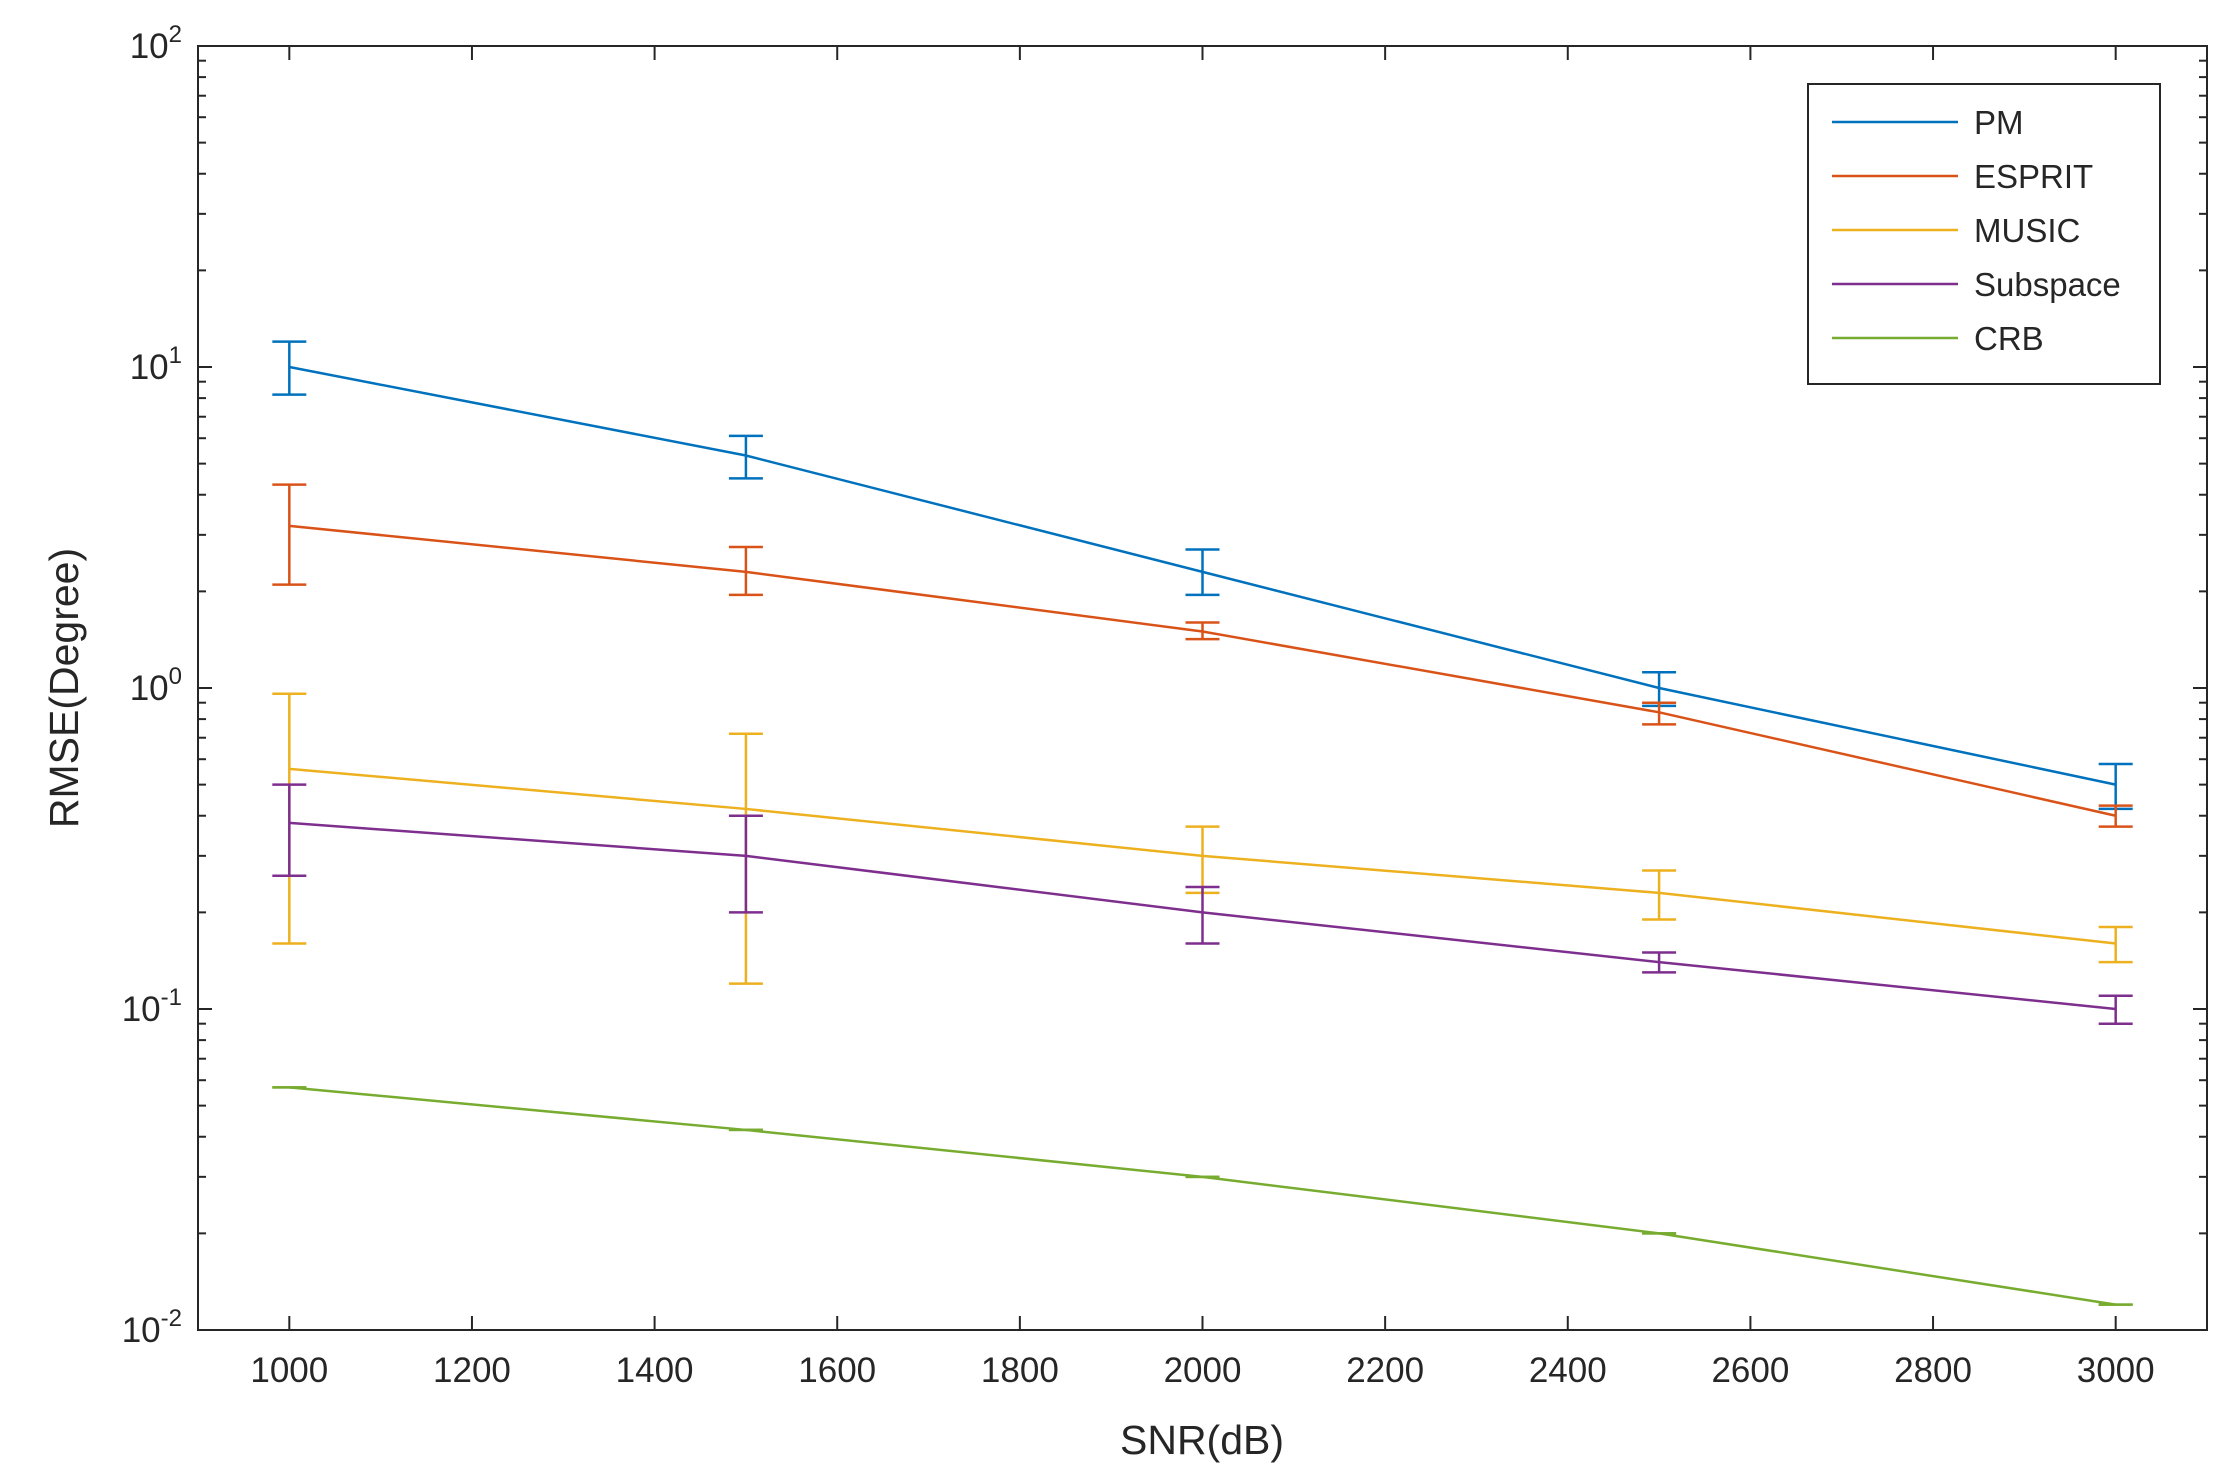  Describe the element at coordinates (152, 1006) in the screenshot. I see `y-tick-label: 10⁻¹` at that location.